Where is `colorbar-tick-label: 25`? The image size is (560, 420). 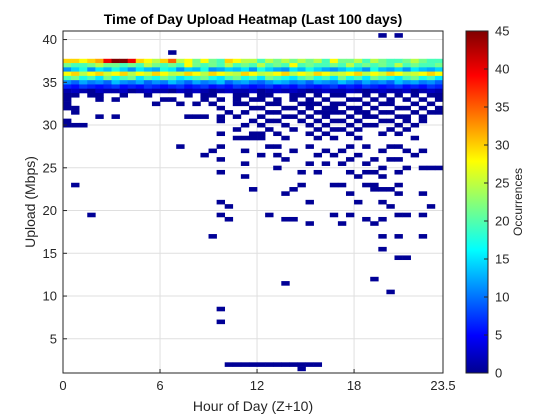
colorbar-tick-label: 25 is located at coordinates (502, 183).